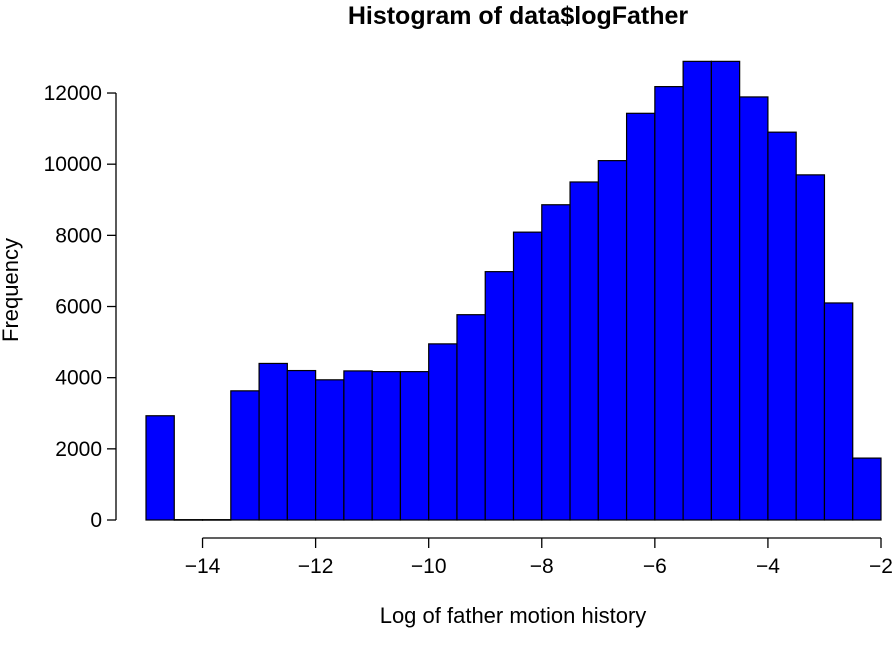  I want to click on x-tick-label: −14, so click(203, 566).